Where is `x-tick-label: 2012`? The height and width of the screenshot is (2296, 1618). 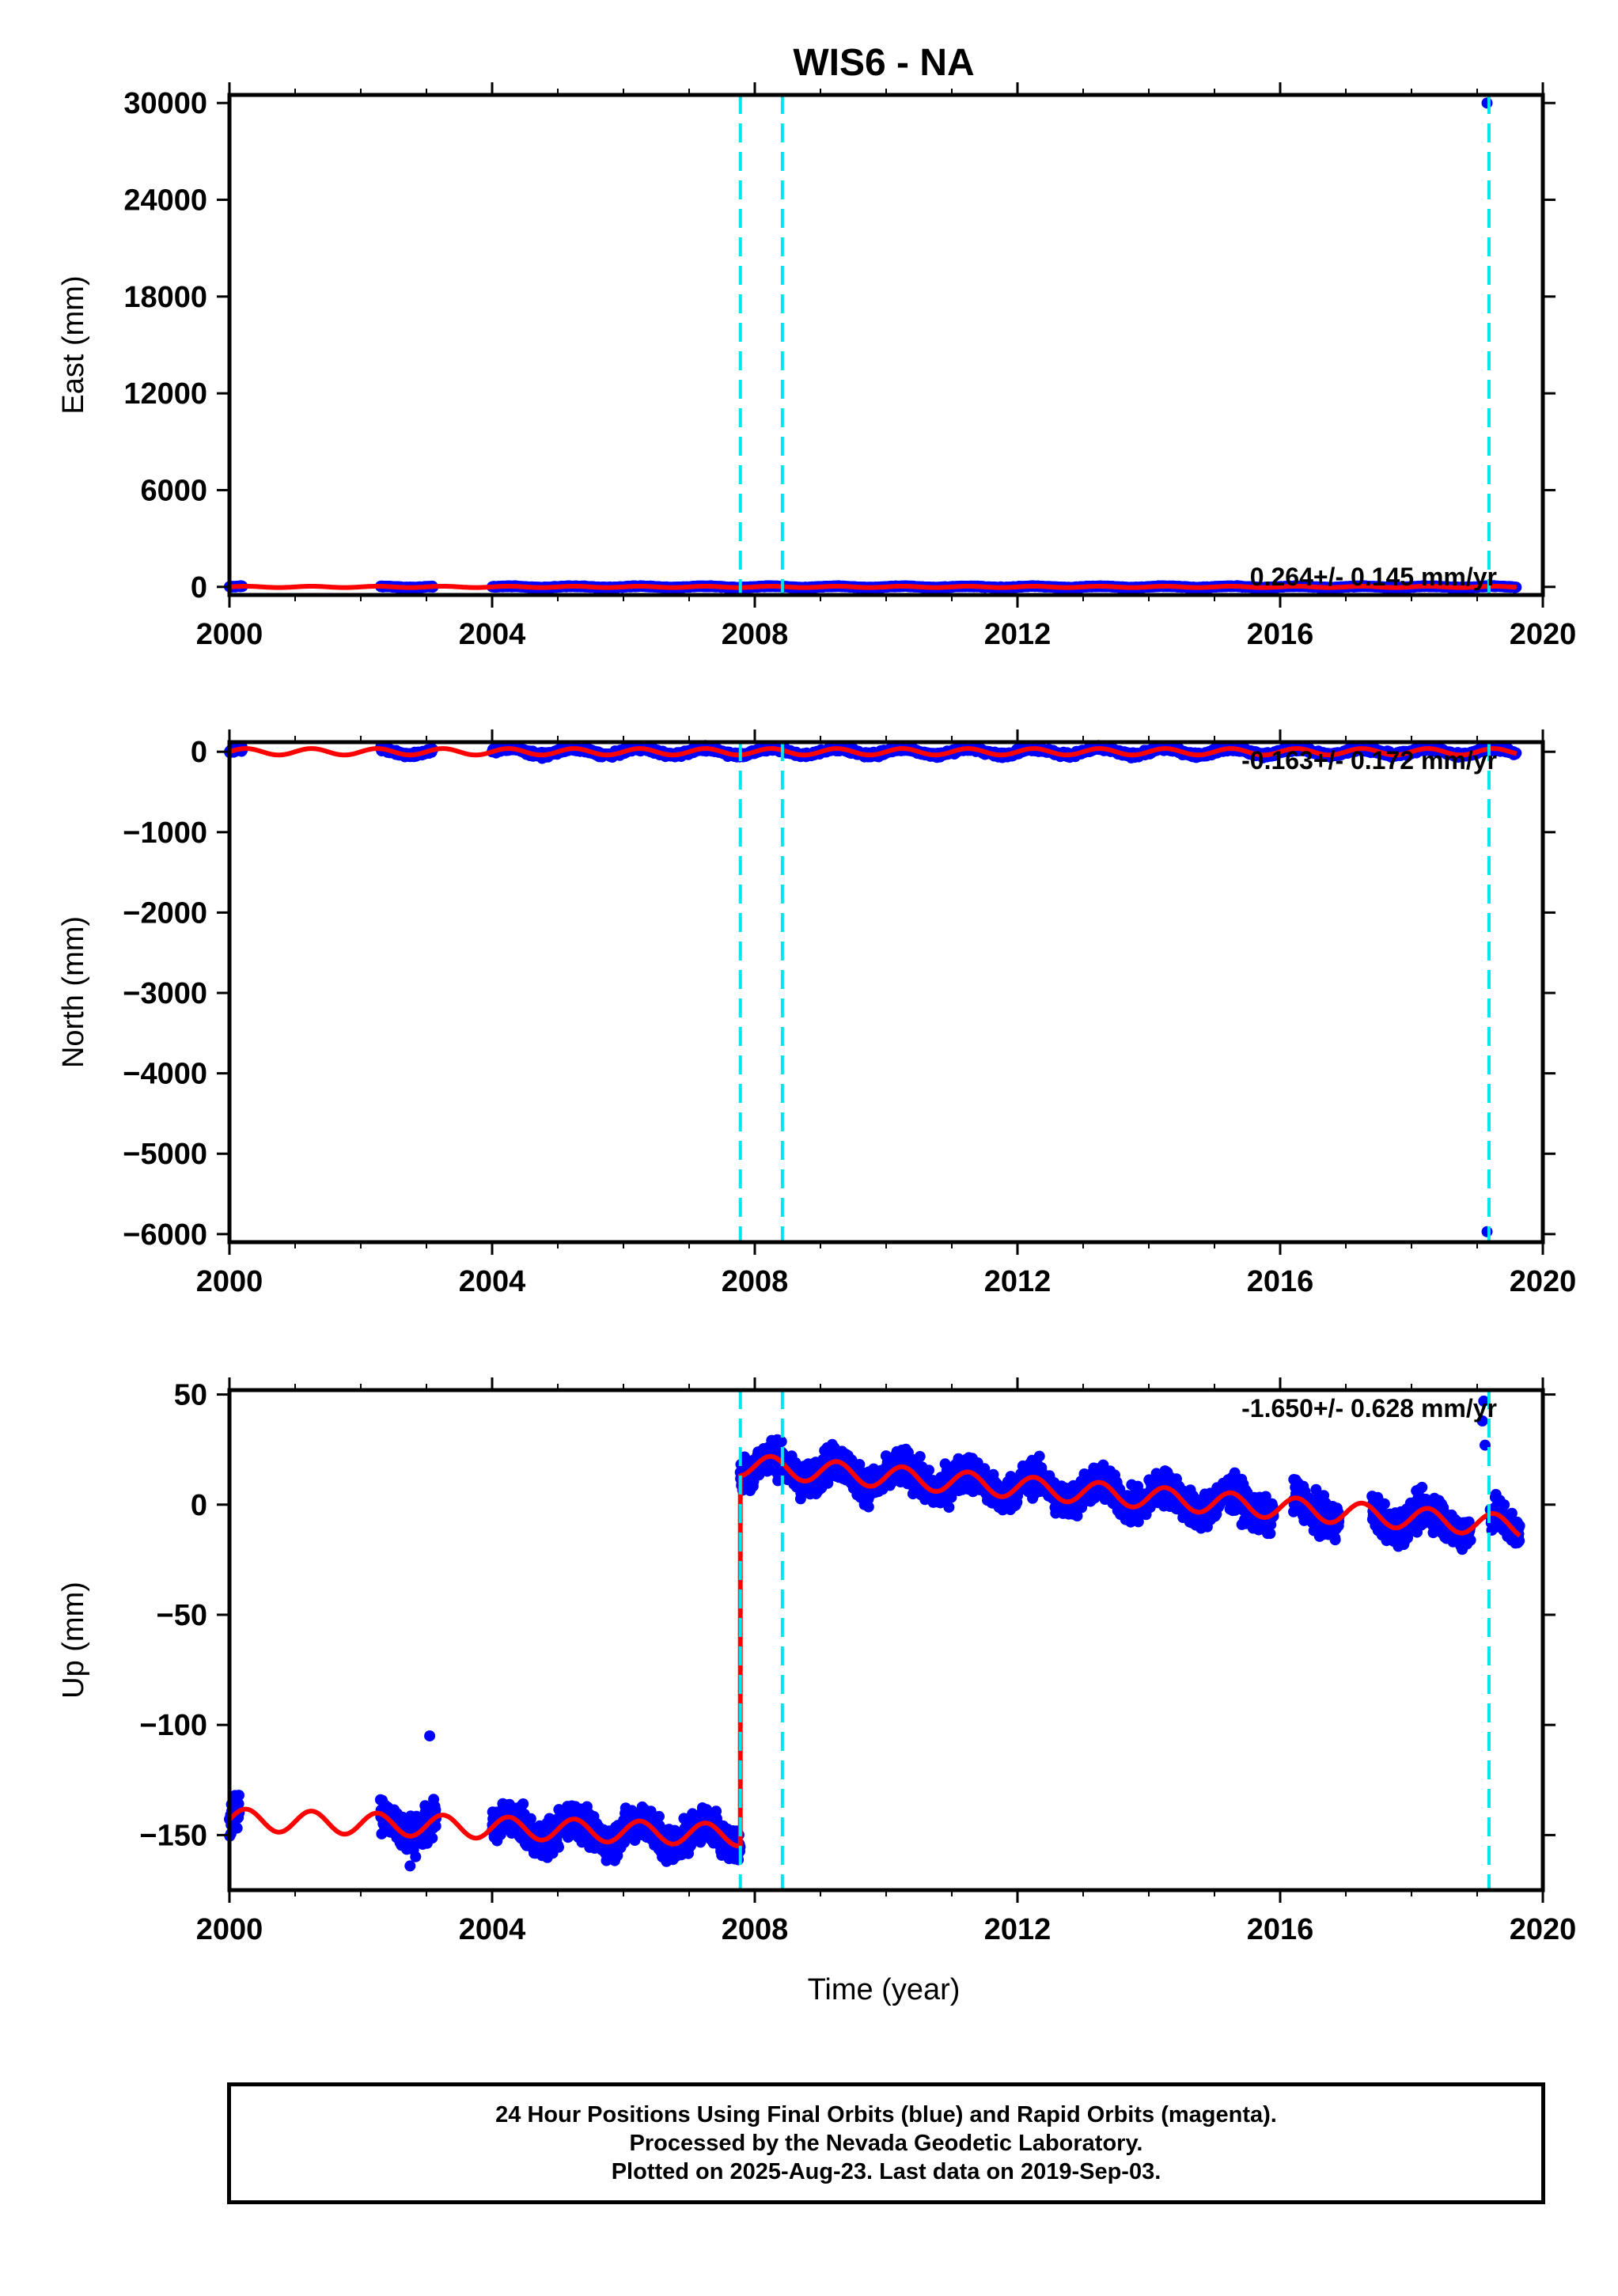
x-tick-label: 2012 is located at coordinates (1018, 634).